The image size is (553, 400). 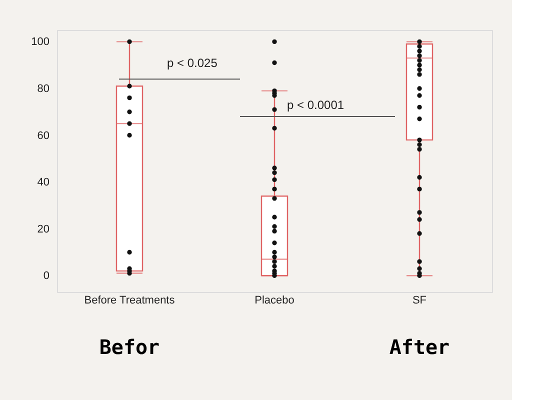 I want to click on annotation: p < 0.0001, so click(x=315, y=105).